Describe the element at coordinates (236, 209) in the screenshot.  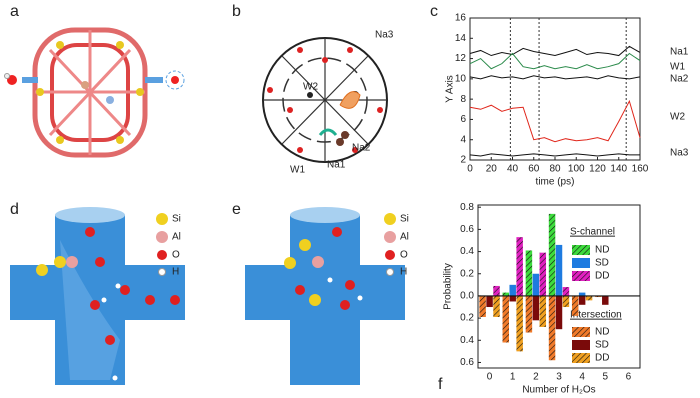
I see `panel-label: e` at that location.